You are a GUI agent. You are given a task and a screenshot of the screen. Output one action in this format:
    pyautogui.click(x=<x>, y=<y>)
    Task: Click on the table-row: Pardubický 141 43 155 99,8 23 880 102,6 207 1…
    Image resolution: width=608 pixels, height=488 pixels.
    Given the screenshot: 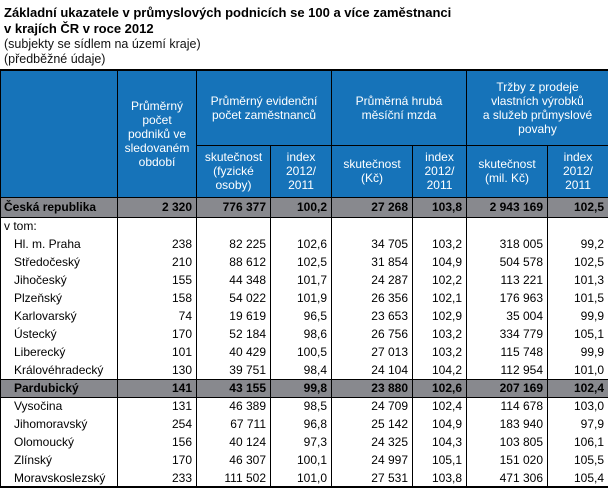 What is the action you would take?
    pyautogui.click(x=304, y=388)
    